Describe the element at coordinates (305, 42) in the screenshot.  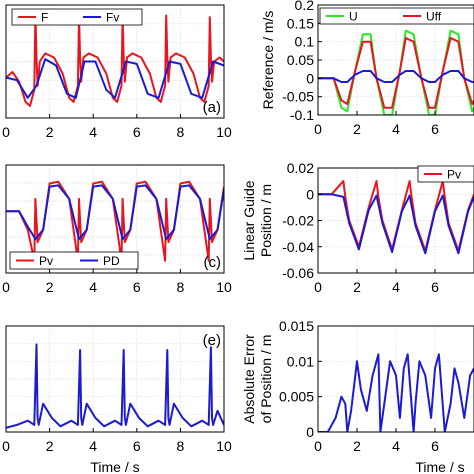
I see `y-tick-label: 0.1` at that location.